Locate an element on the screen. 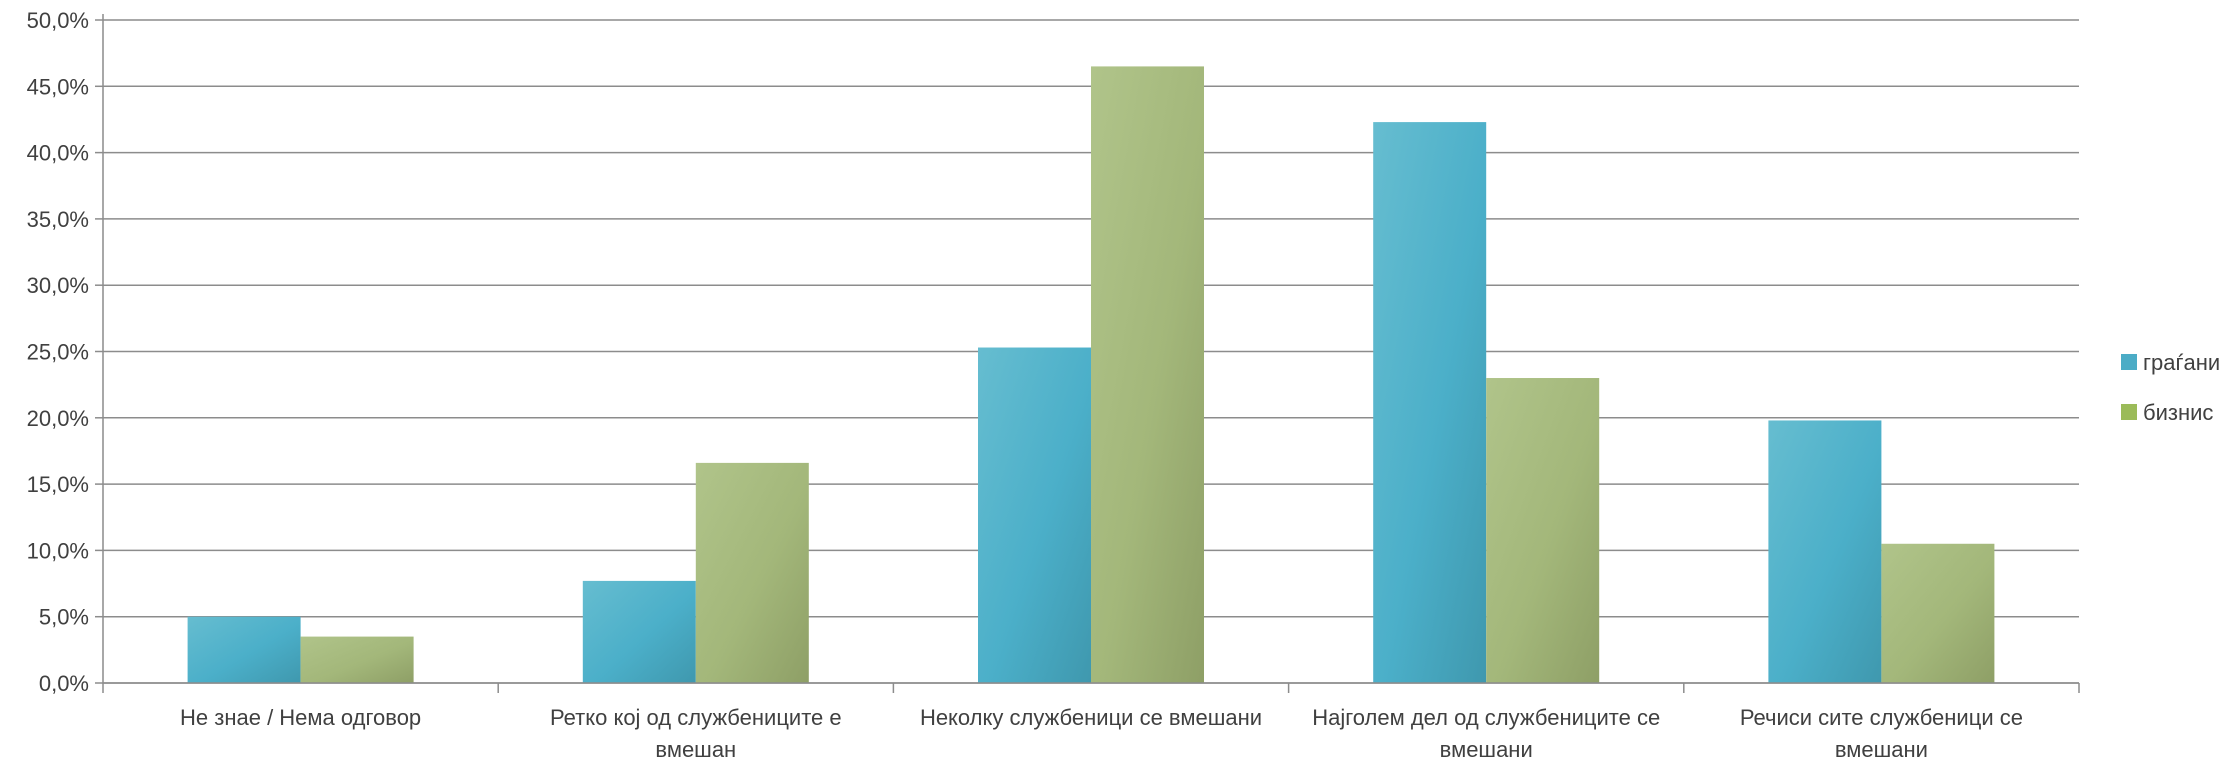 This screenshot has height=761, width=2231. y-tick-label: 25,0% is located at coordinates (58, 352).